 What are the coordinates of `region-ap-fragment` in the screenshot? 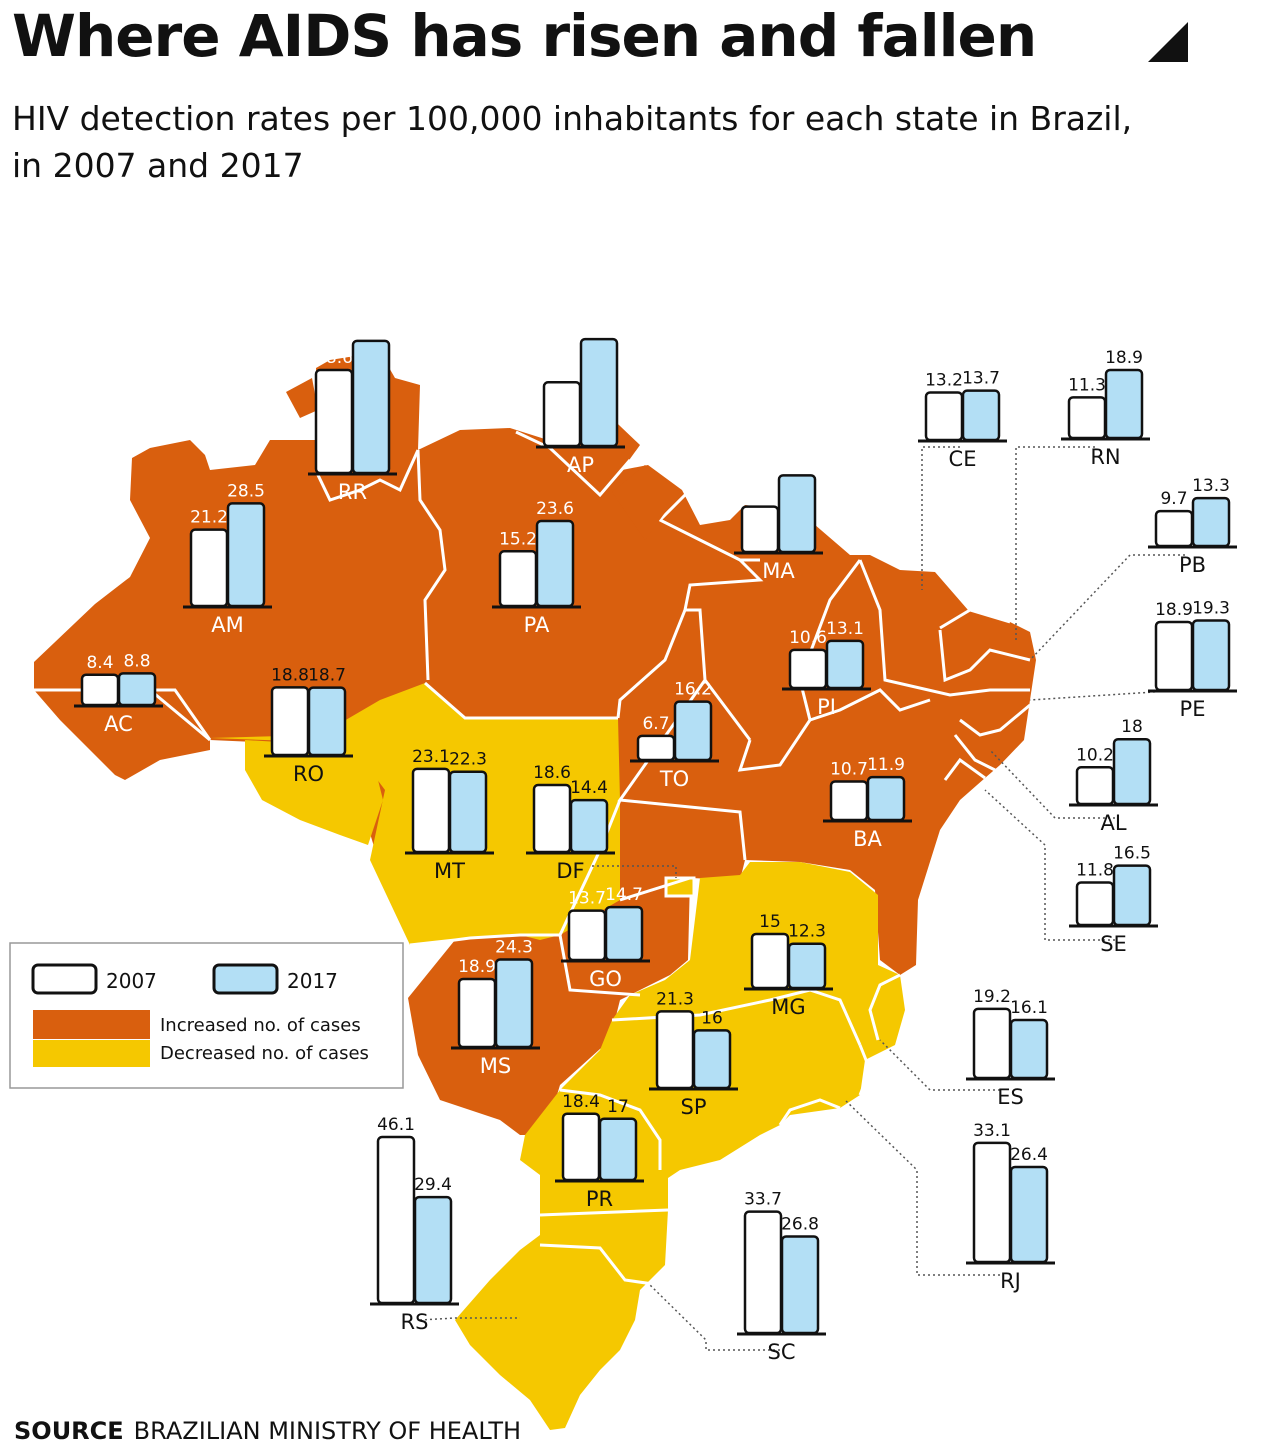 It's located at (302, 398).